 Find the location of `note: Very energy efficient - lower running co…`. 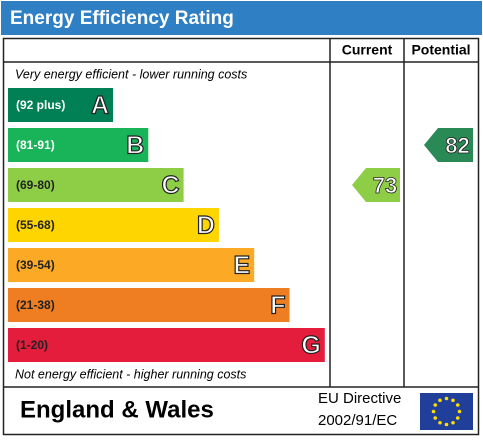

note: Very energy efficient - lower running co… is located at coordinates (131, 74).